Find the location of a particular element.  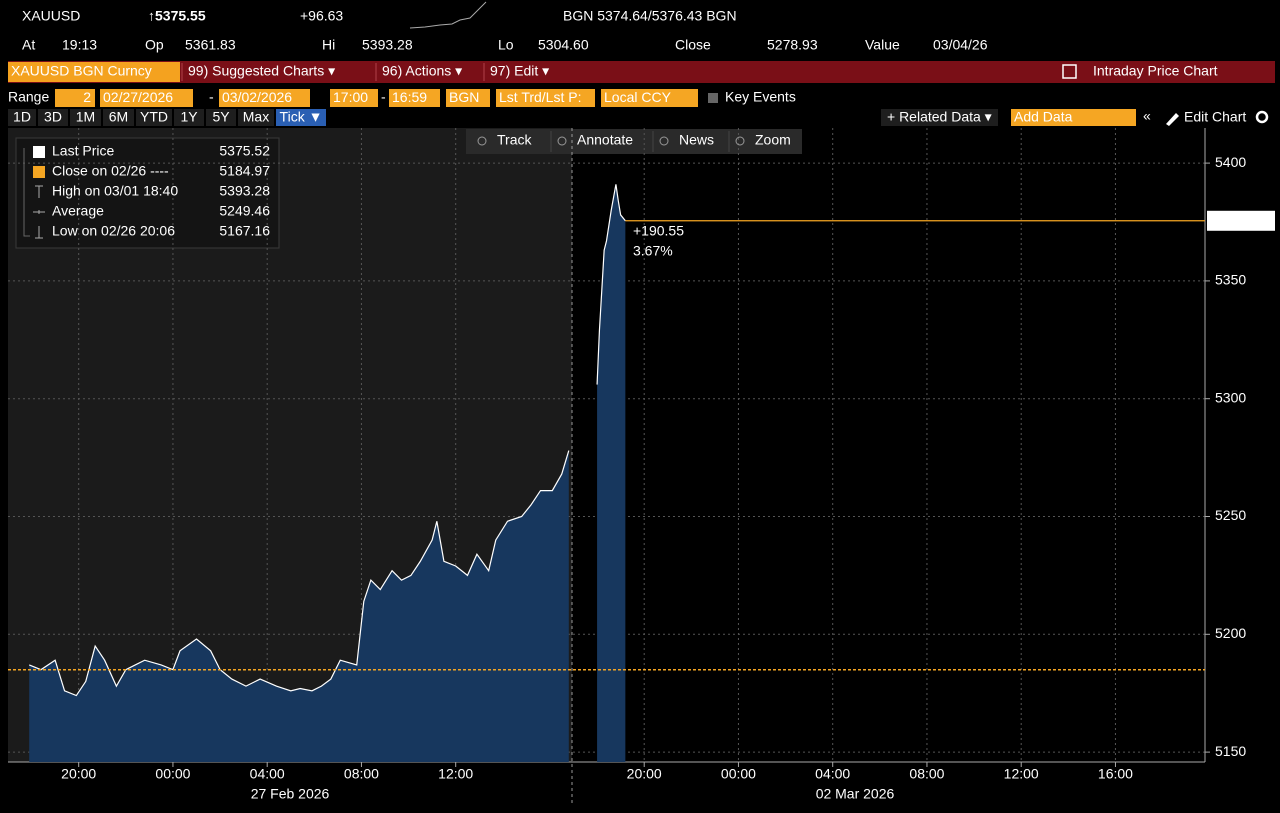

legend-value: 5393.28 is located at coordinates (244, 191).